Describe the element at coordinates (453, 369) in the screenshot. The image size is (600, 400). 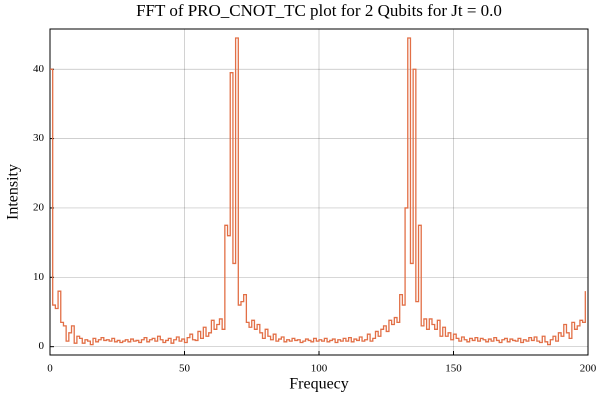
I see `x-tick-label: 150` at that location.